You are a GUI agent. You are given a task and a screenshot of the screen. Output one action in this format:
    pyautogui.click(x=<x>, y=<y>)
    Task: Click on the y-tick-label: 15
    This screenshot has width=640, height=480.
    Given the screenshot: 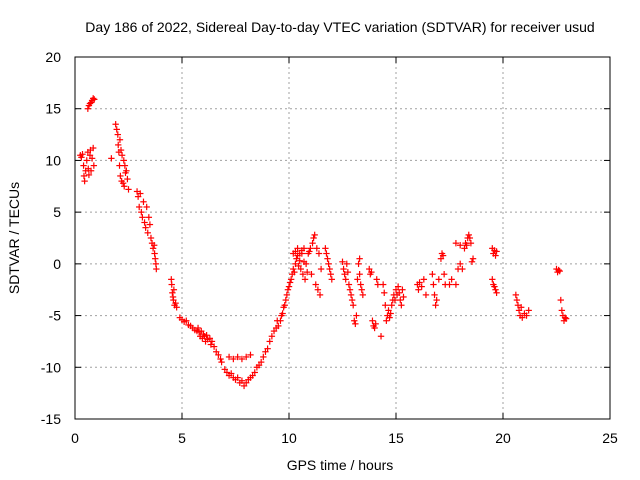 What is the action you would take?
    pyautogui.click(x=53, y=109)
    